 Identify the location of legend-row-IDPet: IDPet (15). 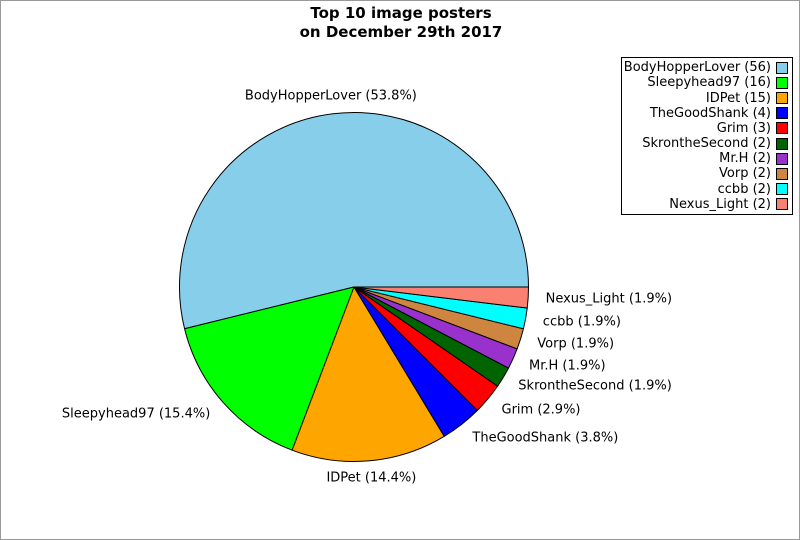
(707, 98).